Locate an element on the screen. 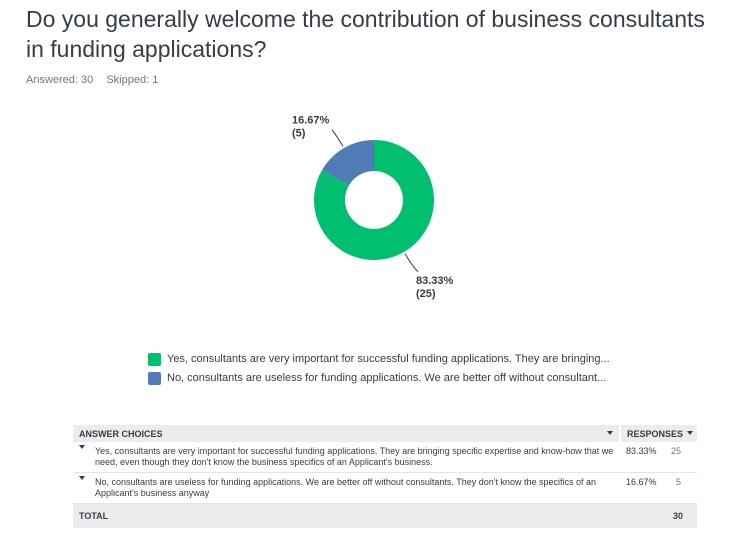 Image resolution: width=743 pixels, height=546 pixels. total-row: TOTAL 30 is located at coordinates (385, 515).